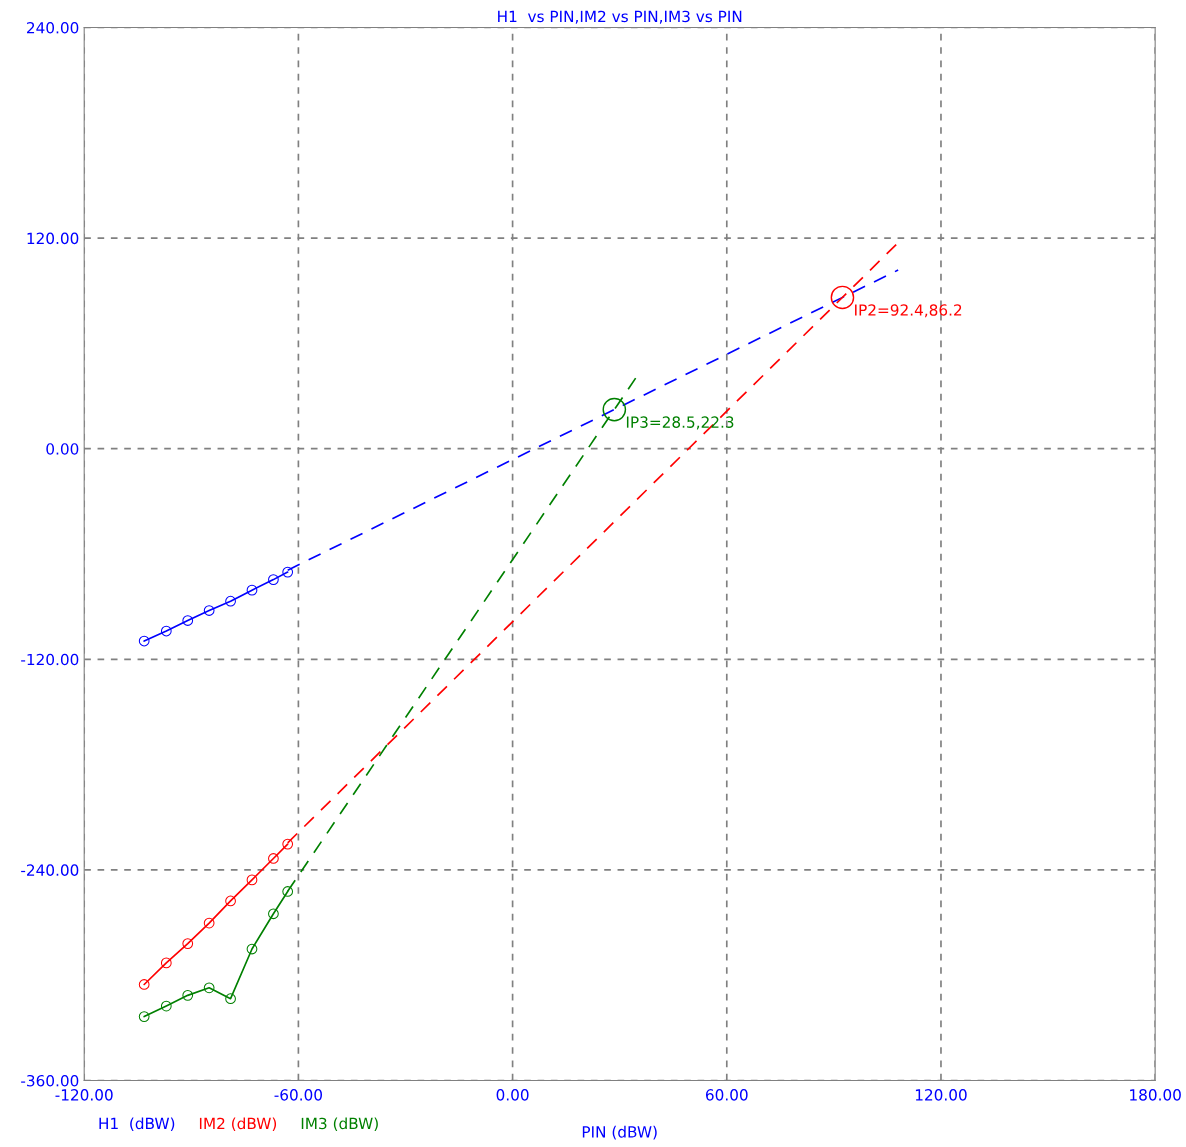  What do you see at coordinates (62, 449) in the screenshot?
I see `y-tick-label: 0.00` at bounding box center [62, 449].